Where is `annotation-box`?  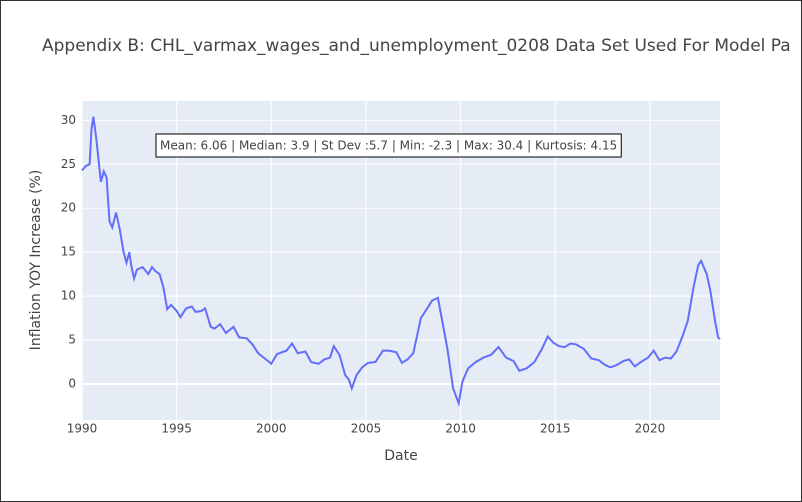 annotation-box is located at coordinates (388, 145).